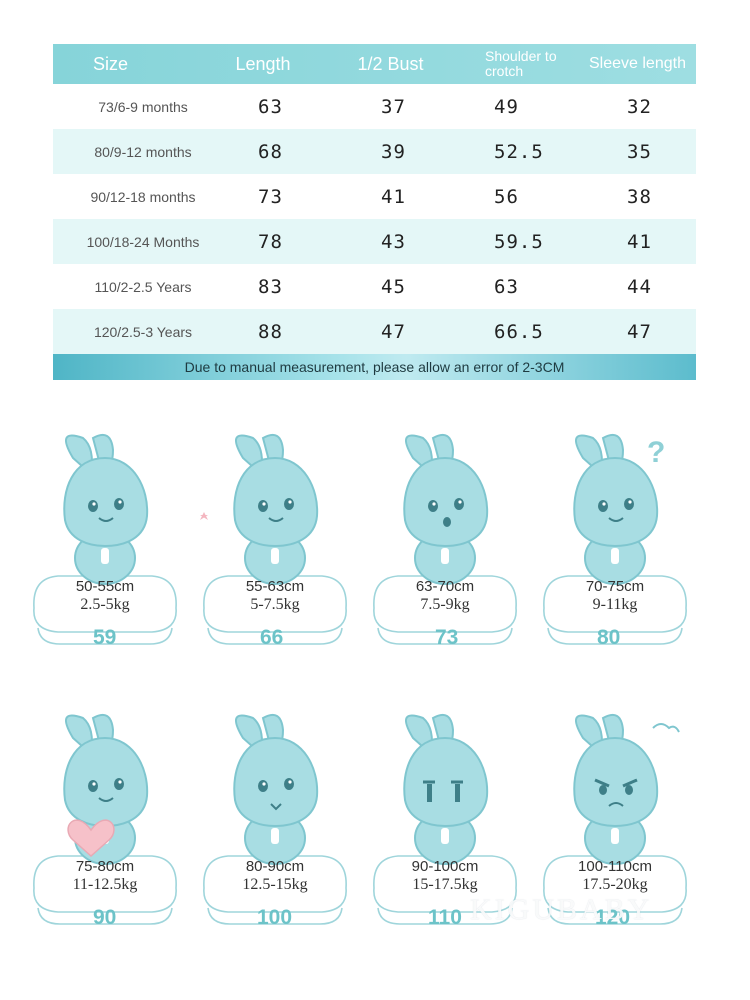 The height and width of the screenshot is (1000, 750). I want to click on weight-range: 9-11kg, so click(615, 604).